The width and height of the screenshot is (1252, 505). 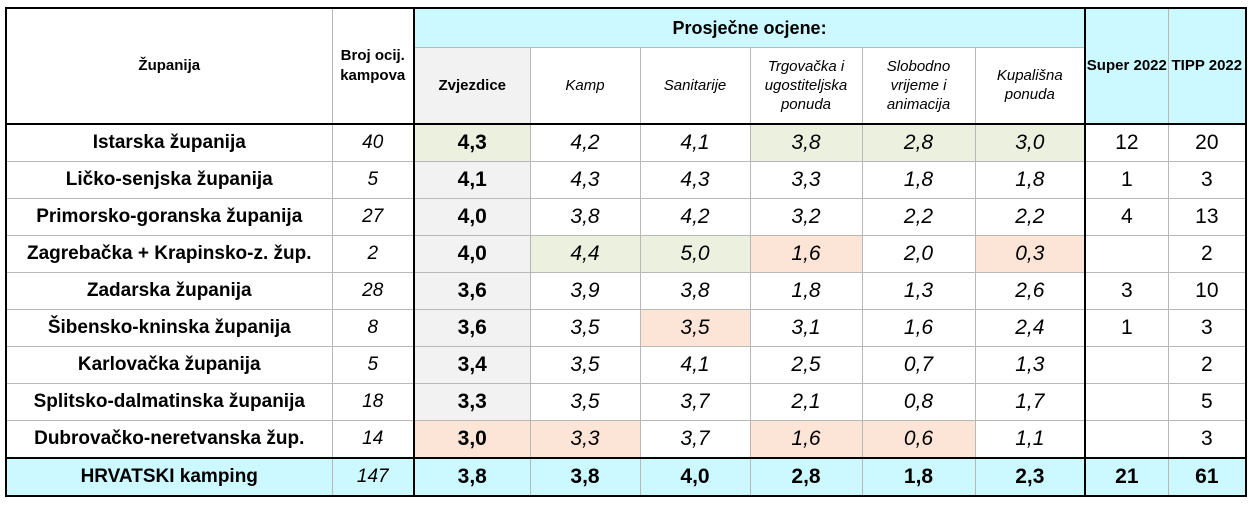 I want to click on camp-count: 2, so click(x=373, y=253).